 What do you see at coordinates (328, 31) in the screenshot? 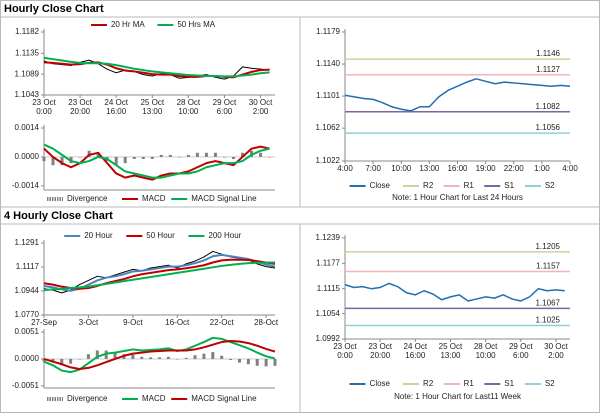
I see `y-tick-label: 1.1179` at bounding box center [328, 31].